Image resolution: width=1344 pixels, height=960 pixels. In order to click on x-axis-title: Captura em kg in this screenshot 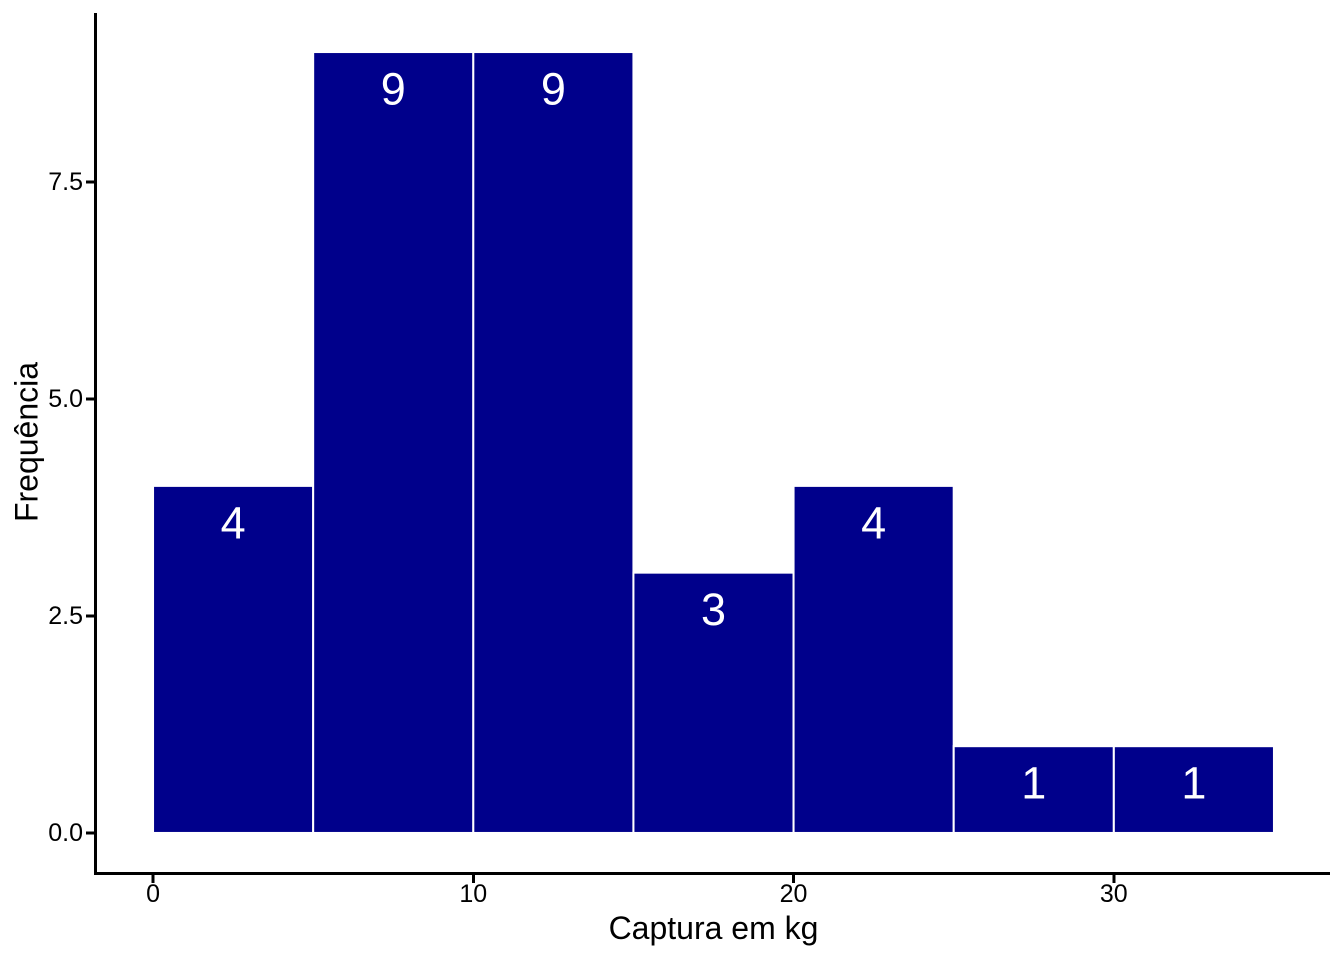, I will do `click(713, 928)`.